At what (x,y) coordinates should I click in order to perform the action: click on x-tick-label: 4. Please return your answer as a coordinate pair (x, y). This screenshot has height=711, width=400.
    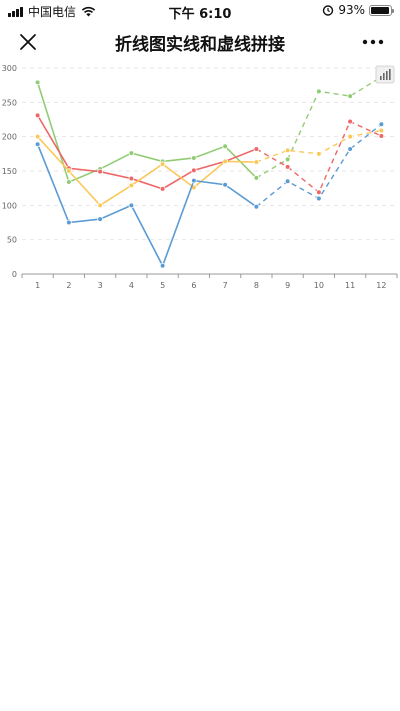
    Looking at the image, I should click on (131, 285).